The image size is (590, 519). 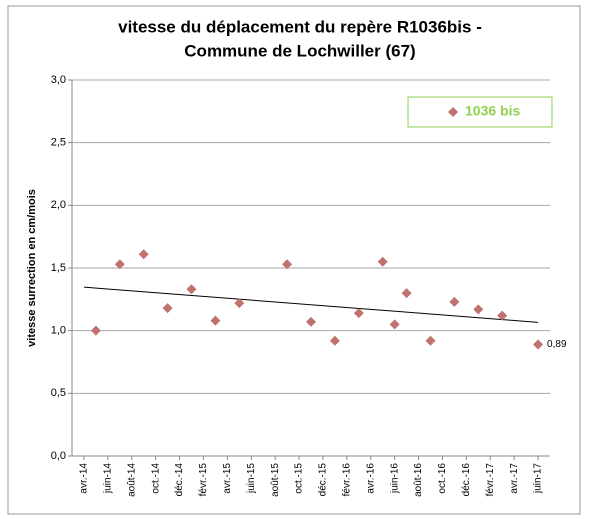 What do you see at coordinates (155, 478) in the screenshot?
I see `x-tick-label: oct.-14` at bounding box center [155, 478].